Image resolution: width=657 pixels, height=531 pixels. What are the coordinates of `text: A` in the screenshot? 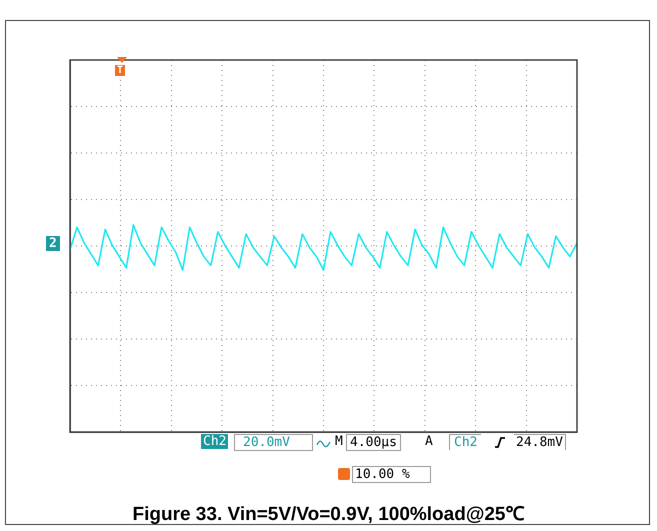 It's located at (429, 441).